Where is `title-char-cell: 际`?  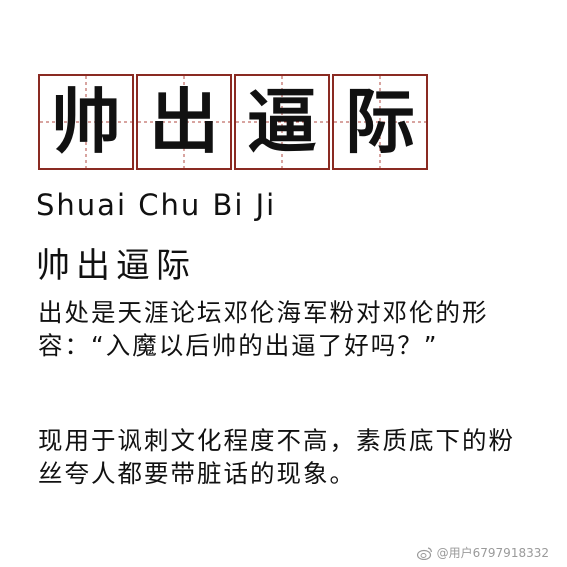
title-char-cell: 际 is located at coordinates (380, 122).